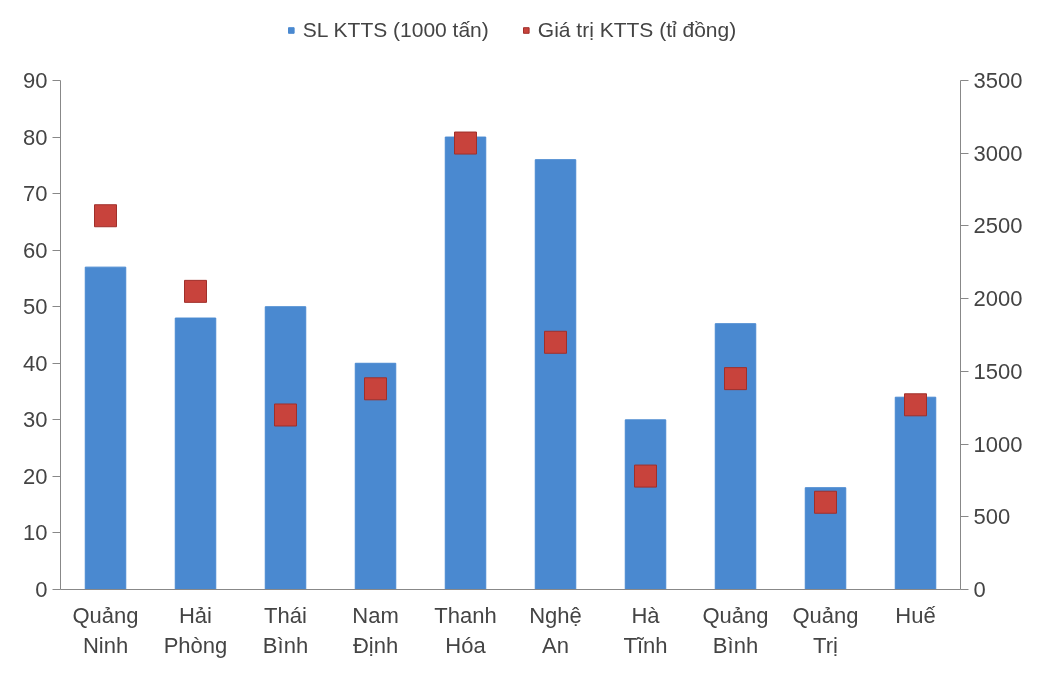 The image size is (1045, 681). I want to click on legend-label: Giá trị KTTS (tỉ đồng), so click(637, 30).